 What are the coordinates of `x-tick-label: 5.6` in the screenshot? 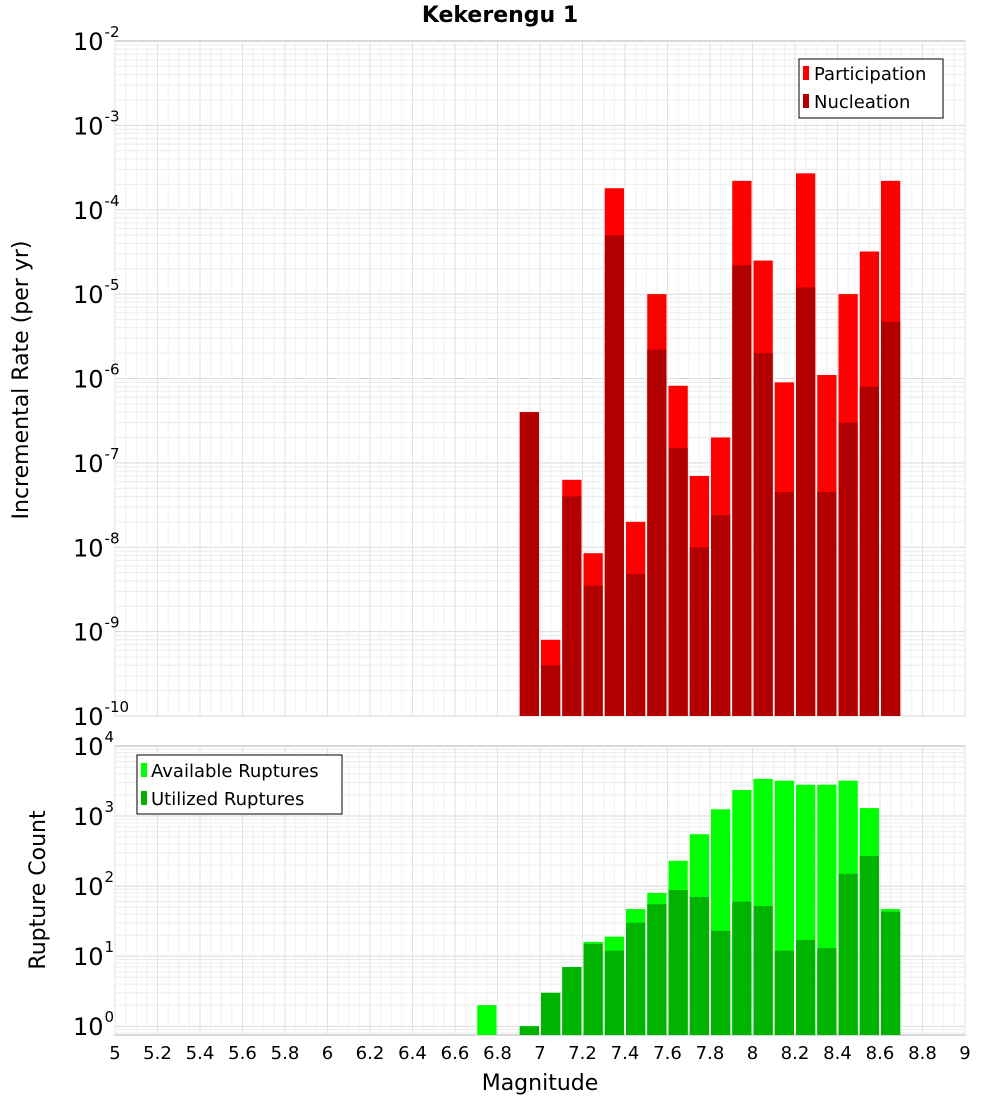 It's located at (242, 1053).